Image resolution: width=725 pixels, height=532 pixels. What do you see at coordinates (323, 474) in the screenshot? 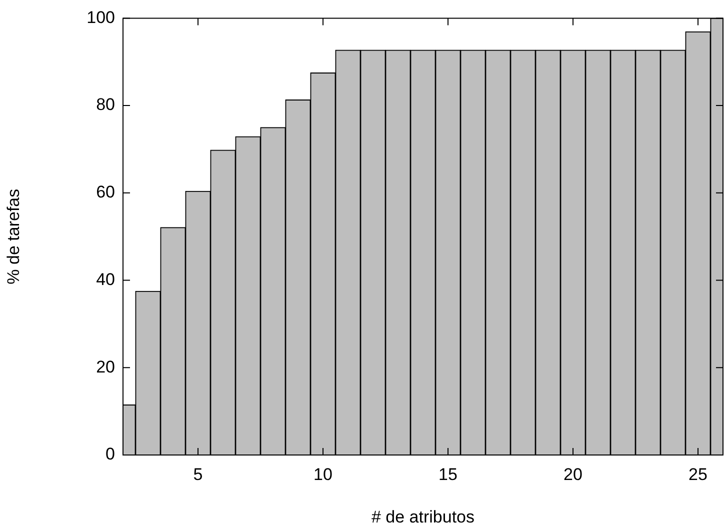
I see `x-tick-label: 10` at bounding box center [323, 474].